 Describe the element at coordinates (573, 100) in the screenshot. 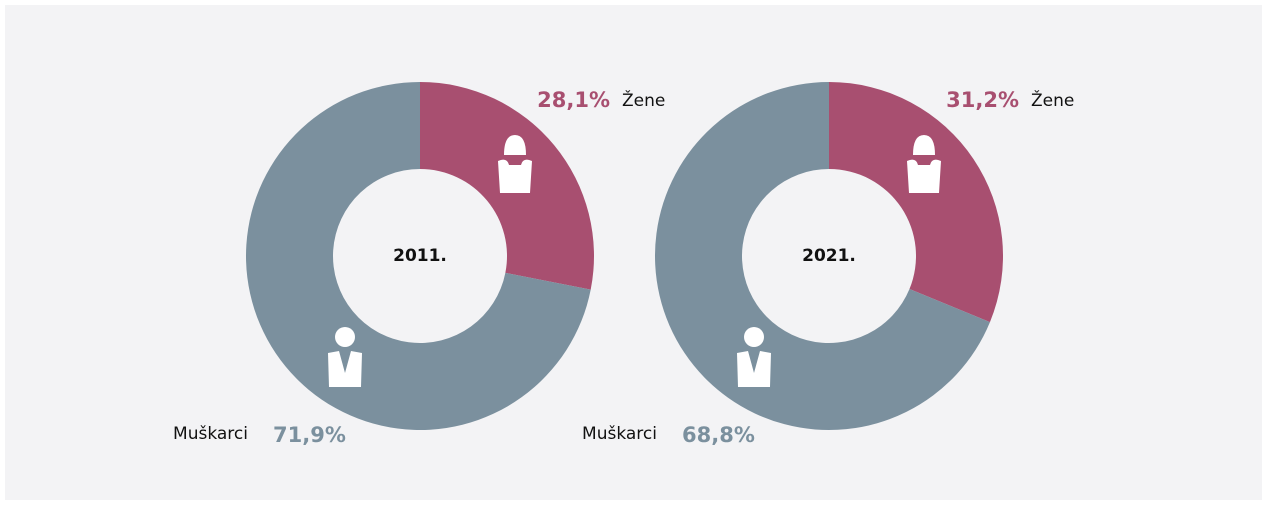

I see `value-label: 28,1%` at that location.